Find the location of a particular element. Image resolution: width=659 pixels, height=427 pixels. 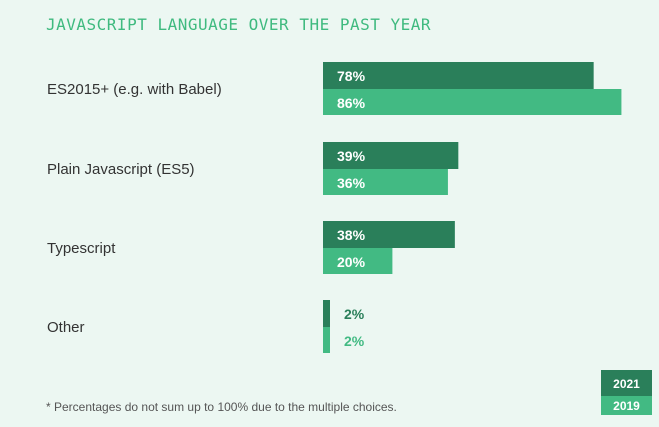

bar-value-label: 20% is located at coordinates (351, 262).